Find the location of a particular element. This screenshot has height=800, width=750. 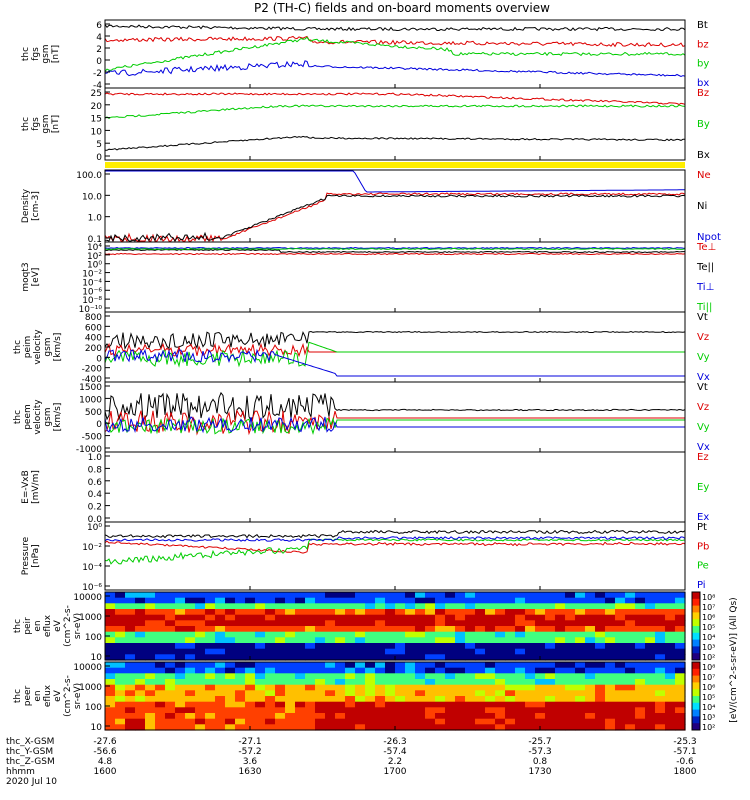

colorbar-tick: 10⁶ is located at coordinates (708, 687).